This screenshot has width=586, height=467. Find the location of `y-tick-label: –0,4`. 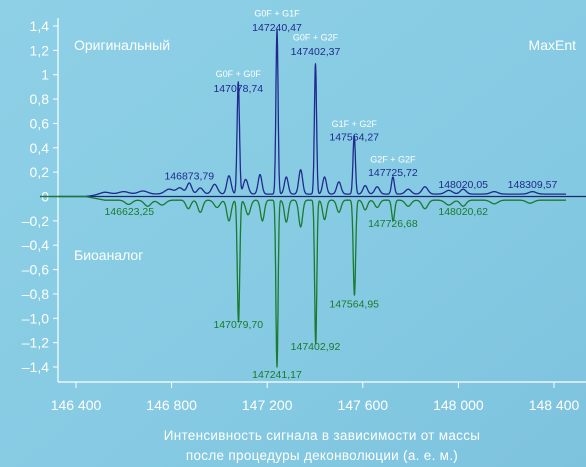

y-tick-label: –0,4 is located at coordinates (35, 245).